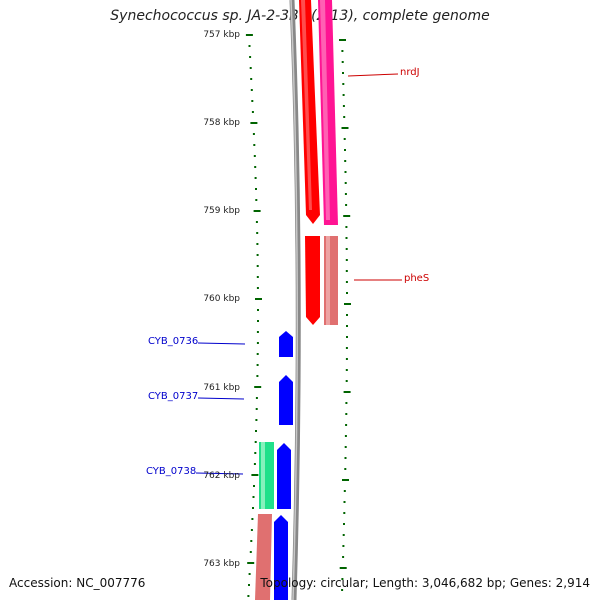  I want to click on gene-red-segment-1-shine, so click(306, 105).